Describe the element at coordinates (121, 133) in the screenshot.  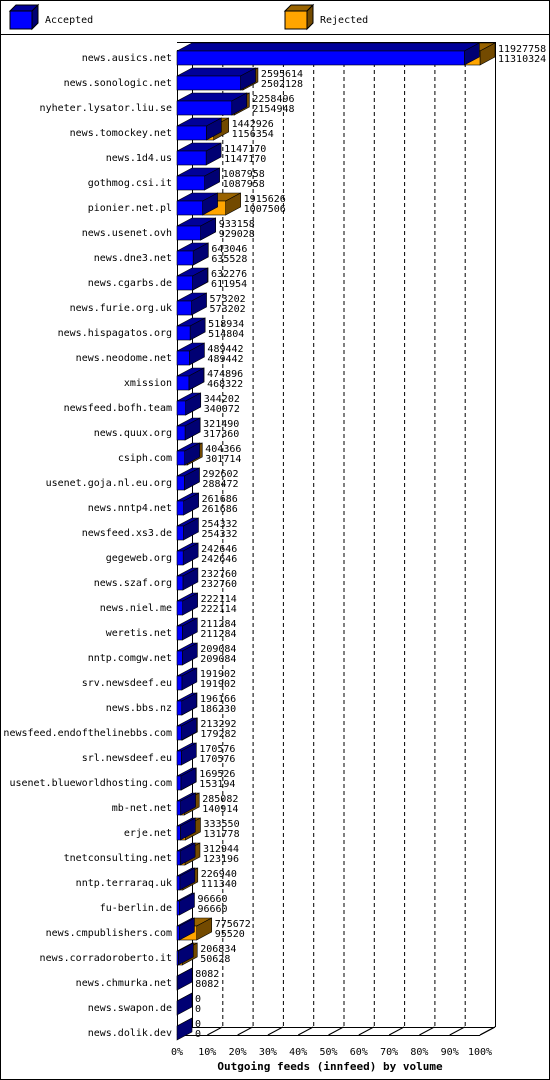
I see `y-tick-label: news.tomockey.net` at that location.